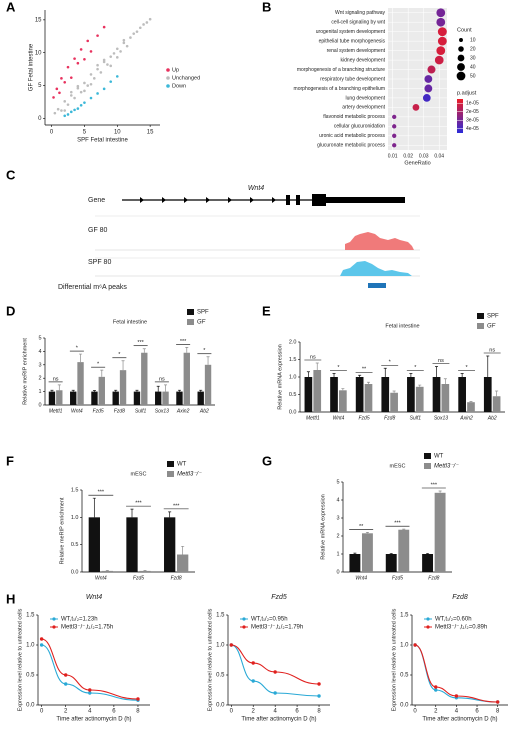  Describe the element at coordinates (339, 418) in the screenshot. I see `category-label: Wnt4` at that location.